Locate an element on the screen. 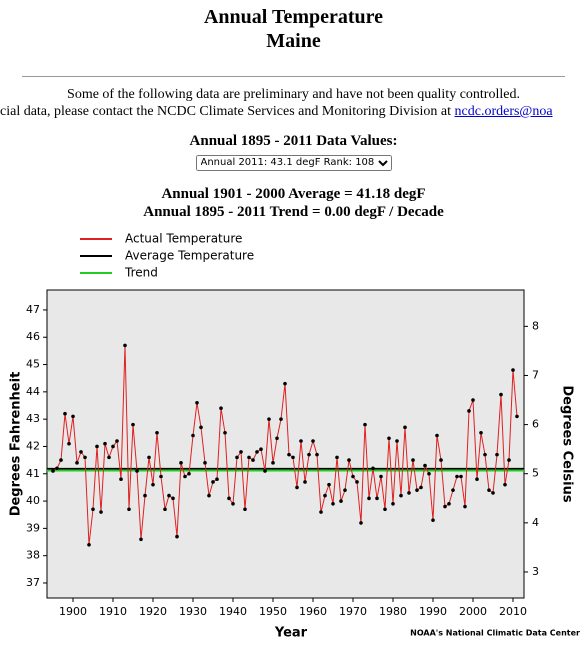 Image resolution: width=587 pixels, height=645 pixels. y-tick-label: 42 is located at coordinates (33, 445).